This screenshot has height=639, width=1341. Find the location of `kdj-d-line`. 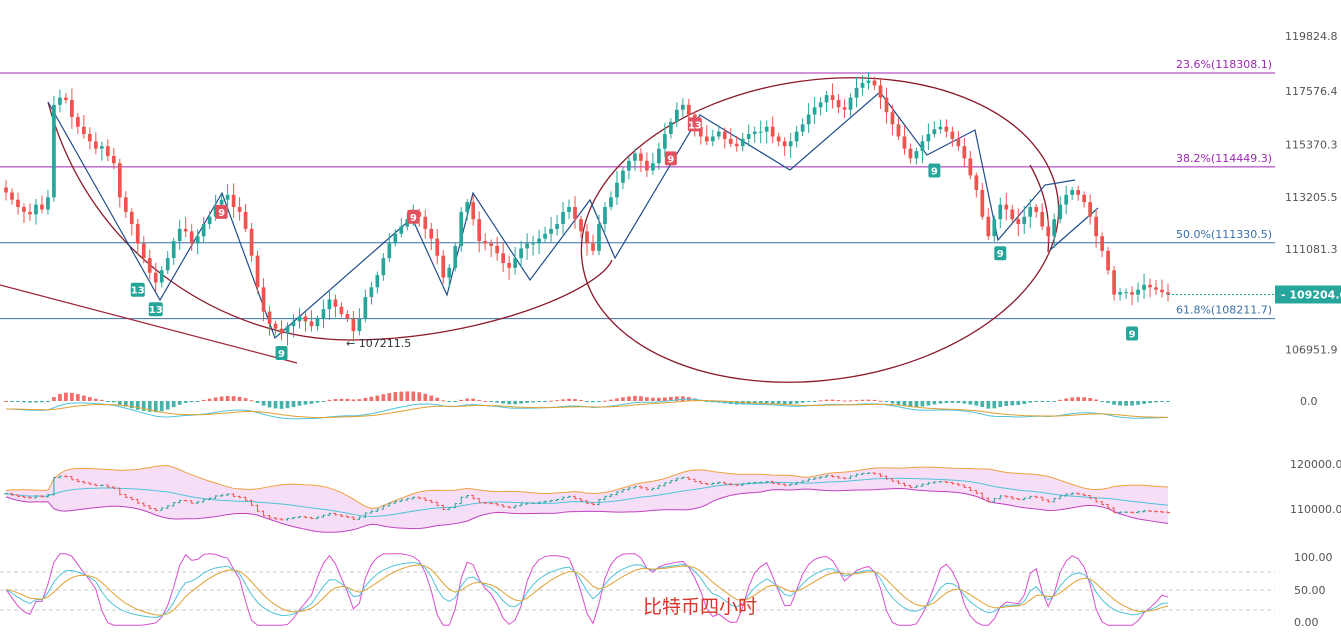

kdj-d-line is located at coordinates (587, 590).